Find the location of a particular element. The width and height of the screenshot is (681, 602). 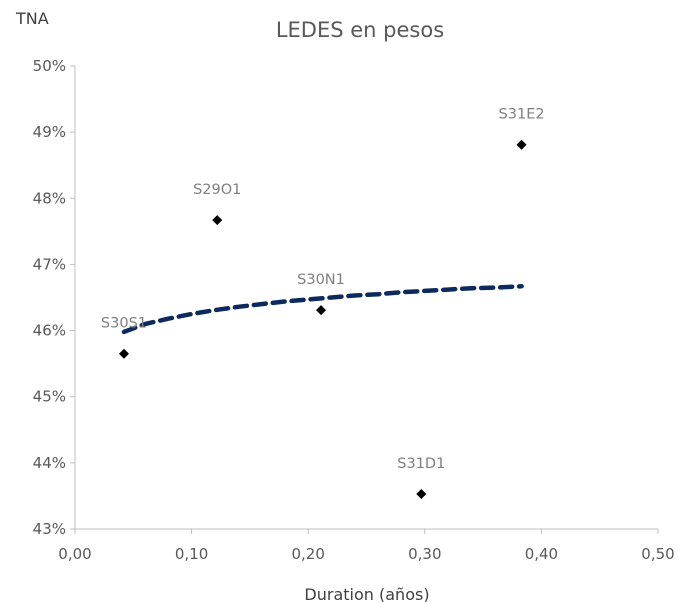

x-tick-label: 0,40 is located at coordinates (541, 554).